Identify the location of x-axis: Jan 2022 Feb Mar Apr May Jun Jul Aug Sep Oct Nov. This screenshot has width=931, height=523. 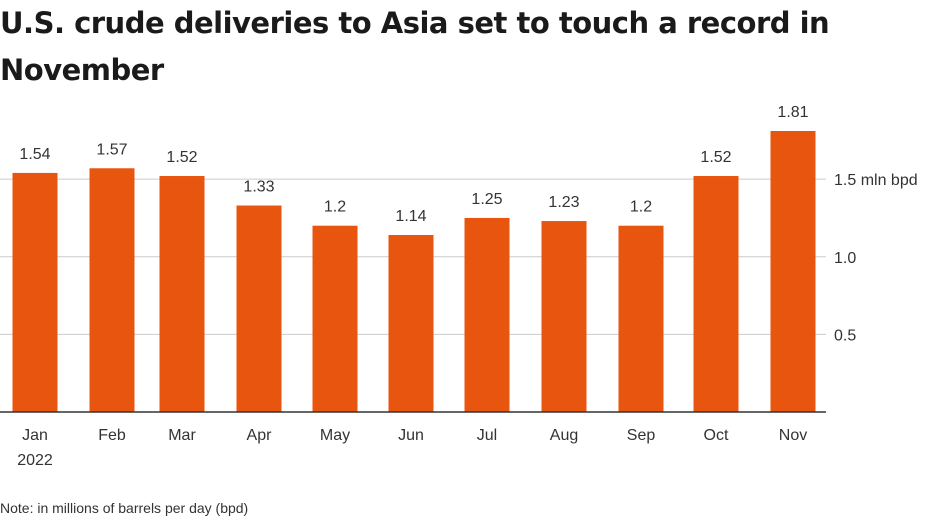
(413, 440).